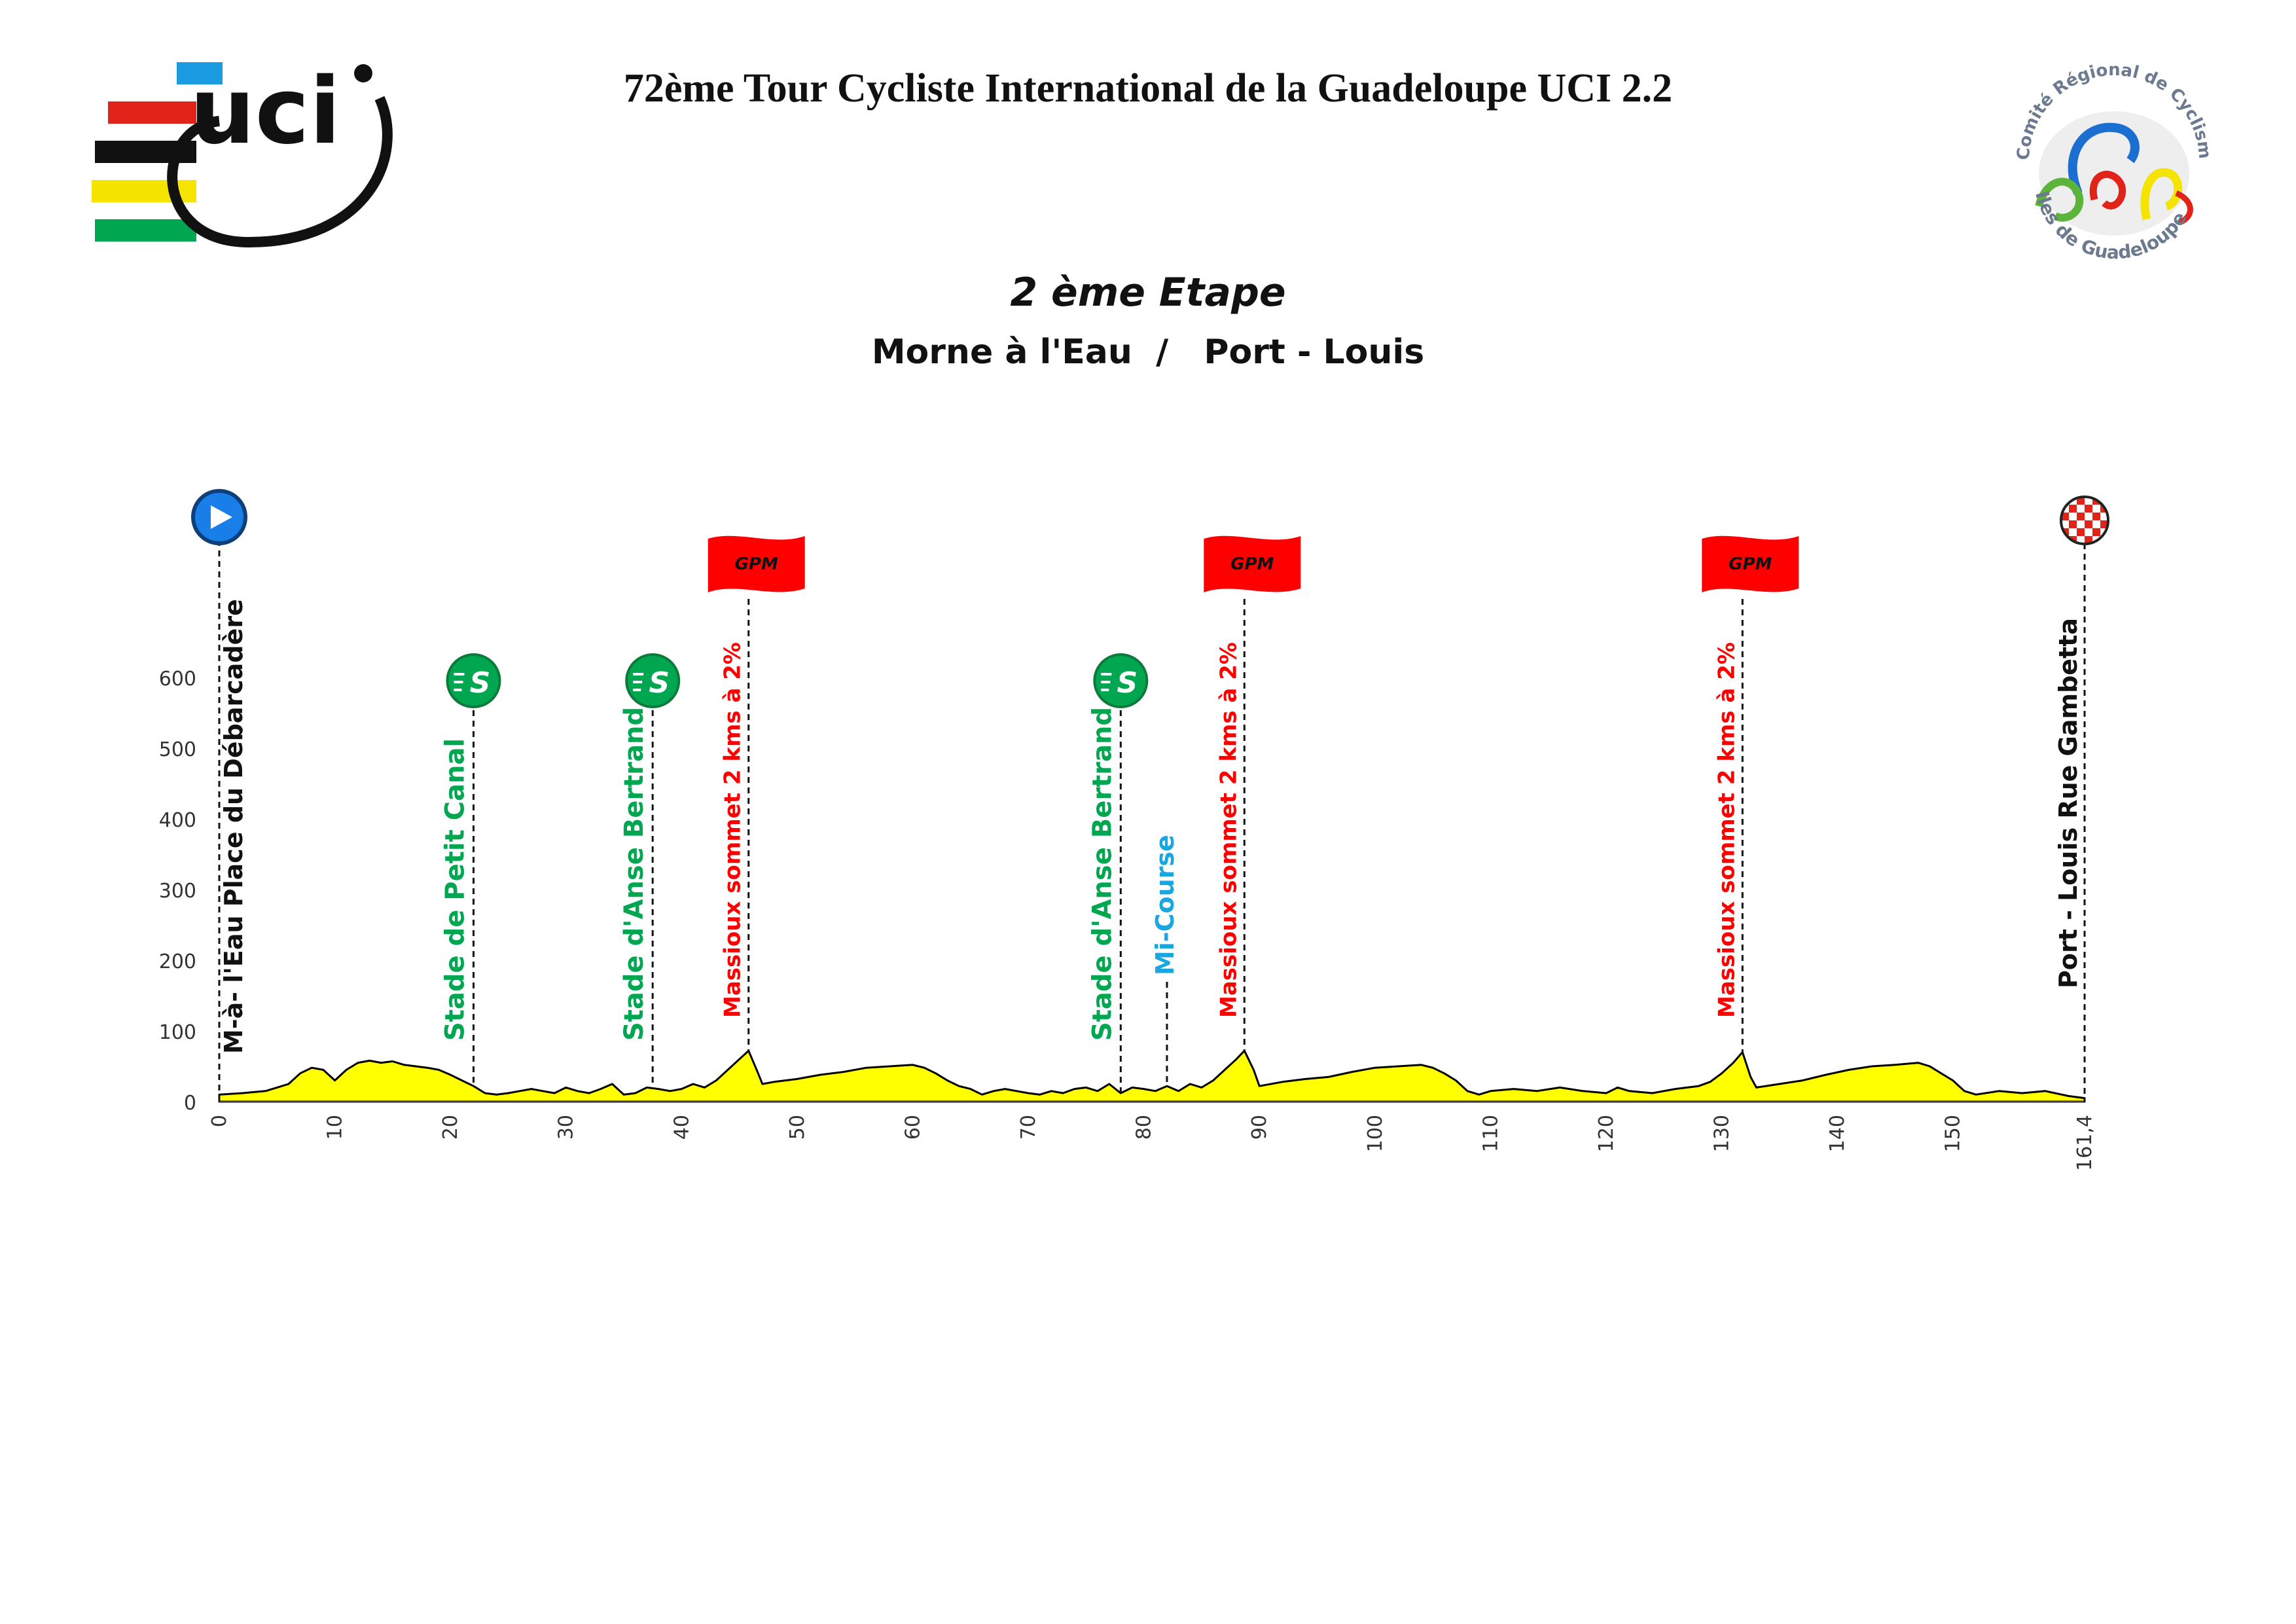  What do you see at coordinates (566, 1127) in the screenshot?
I see `x-tick-label: 30` at bounding box center [566, 1127].